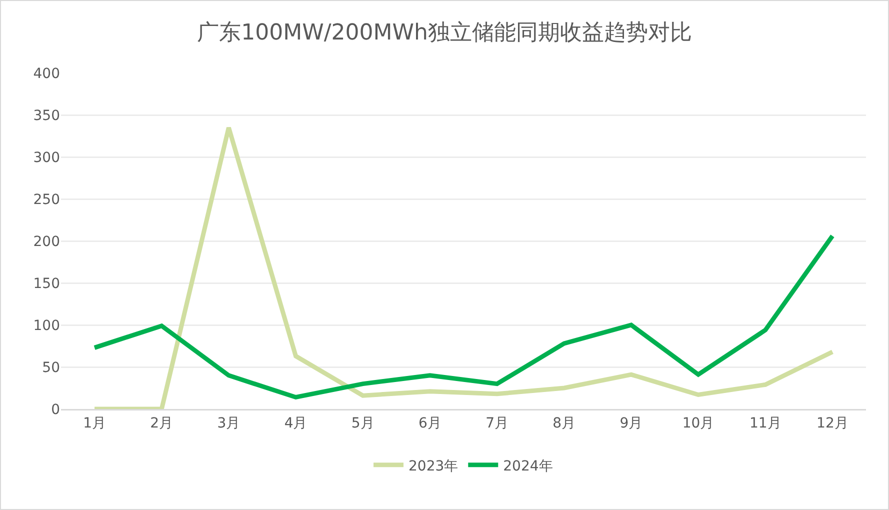 The image size is (889, 510). Describe the element at coordinates (46, 158) in the screenshot. I see `y-tick-label: 300` at that location.